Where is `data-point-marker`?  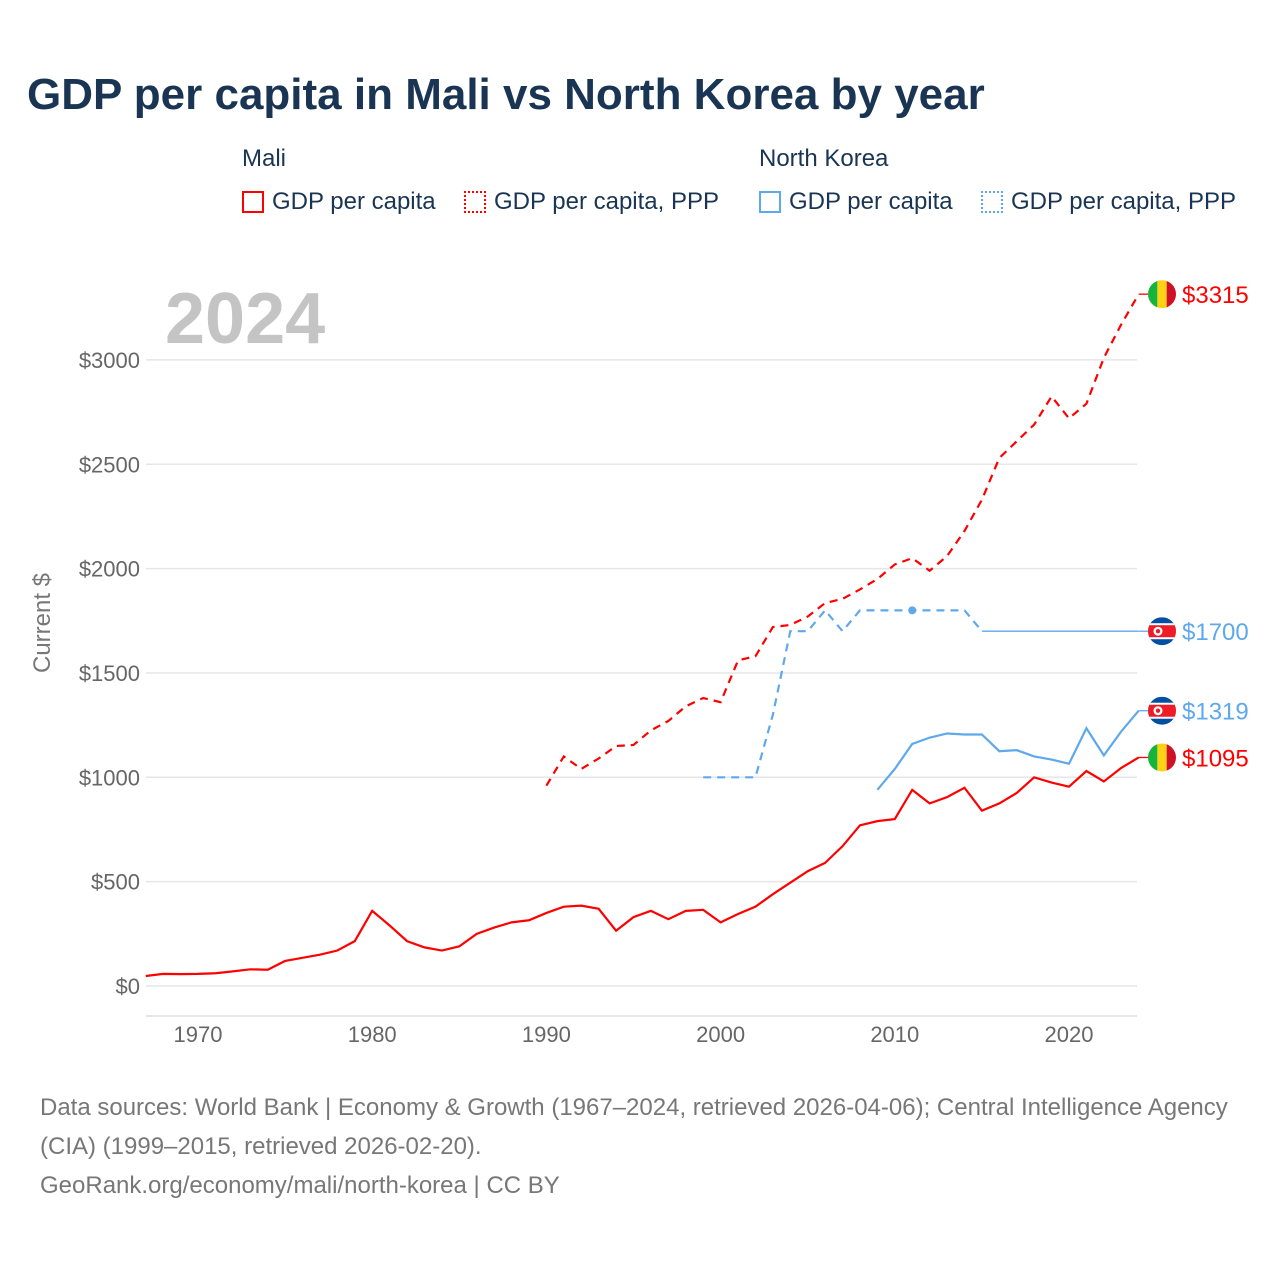 data-point-marker is located at coordinates (912, 610).